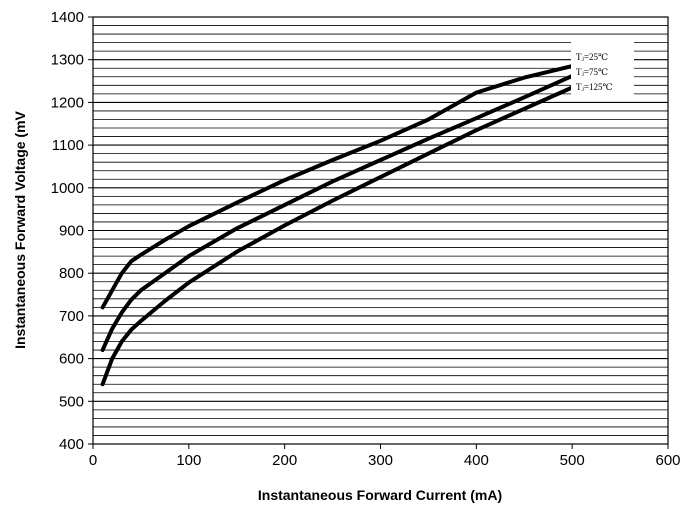 The height and width of the screenshot is (506, 687). What do you see at coordinates (71, 444) in the screenshot?
I see `y-tick-label: 400` at bounding box center [71, 444].